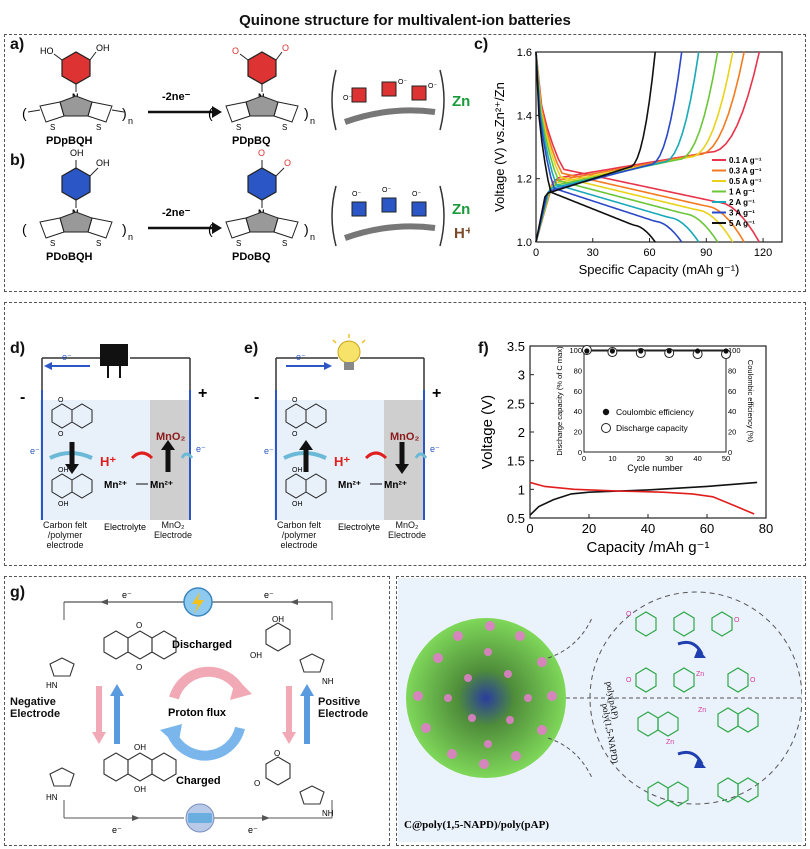 This screenshot has height=849, width=810. I want to click on svg-text: NH, so click(328, 813).